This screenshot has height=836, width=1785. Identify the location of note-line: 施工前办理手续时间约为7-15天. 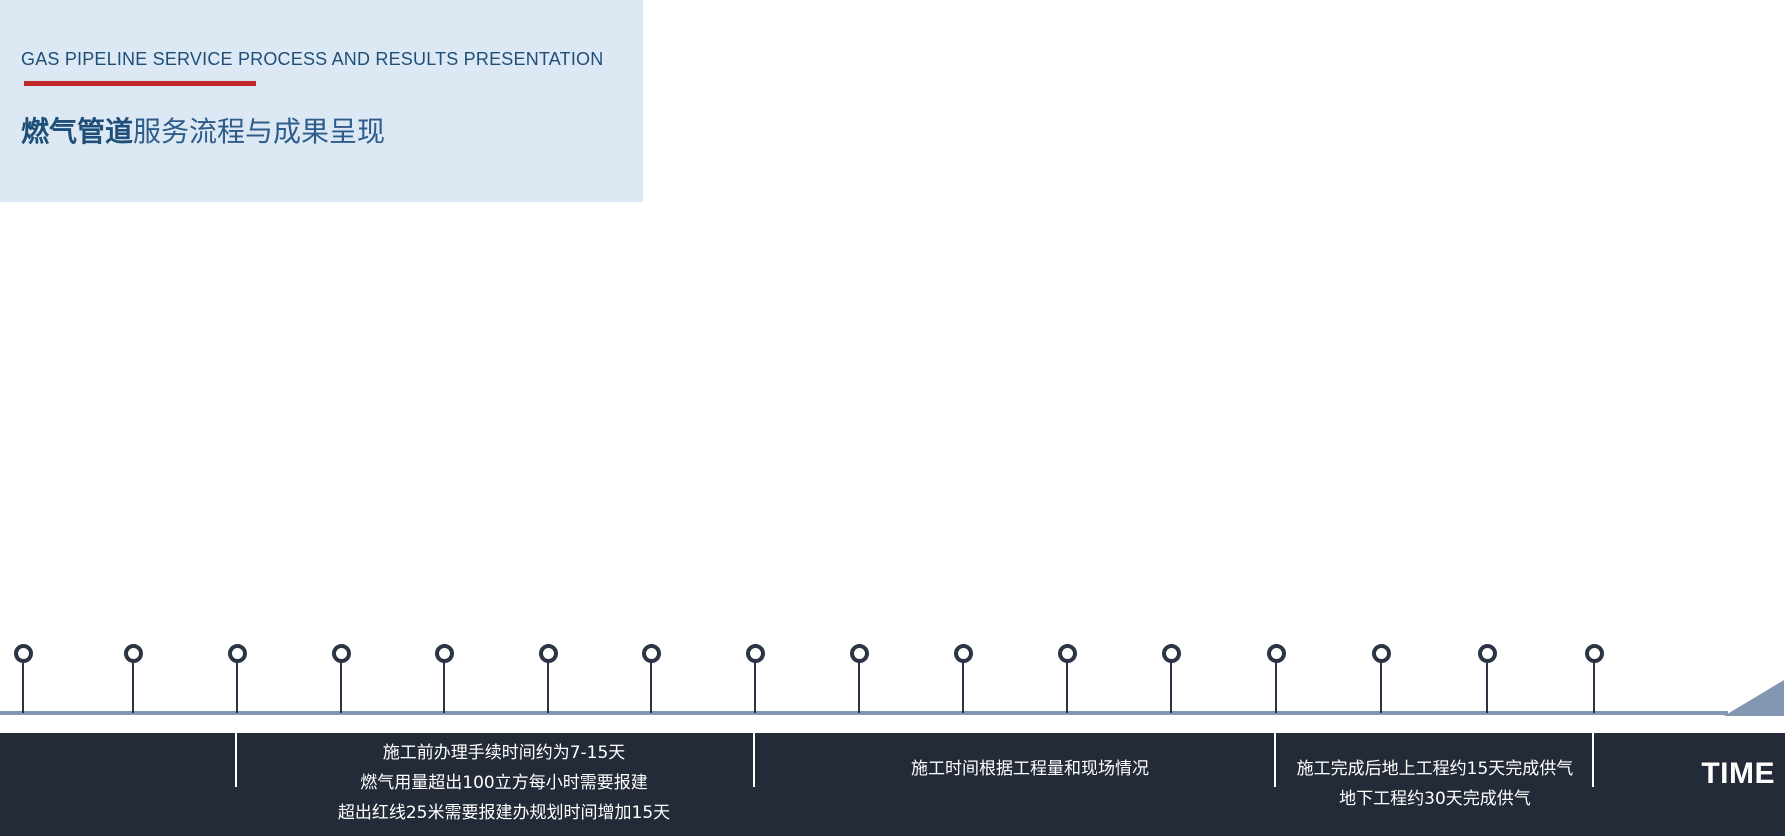
(504, 753).